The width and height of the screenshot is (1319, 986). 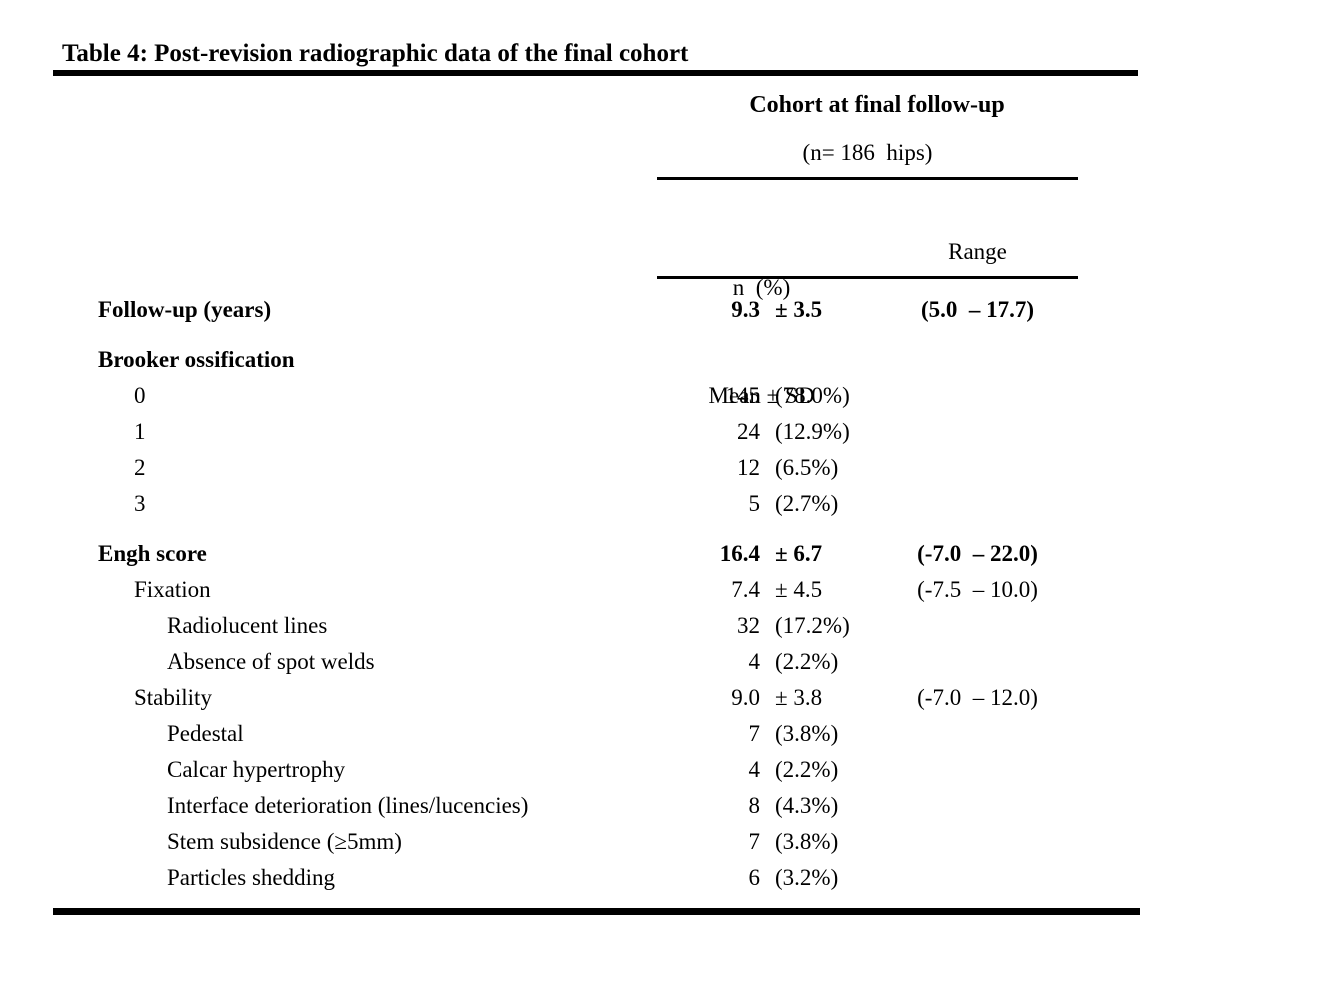 What do you see at coordinates (812, 395) in the screenshot?
I see `row-aux-value: (78.0%)` at bounding box center [812, 395].